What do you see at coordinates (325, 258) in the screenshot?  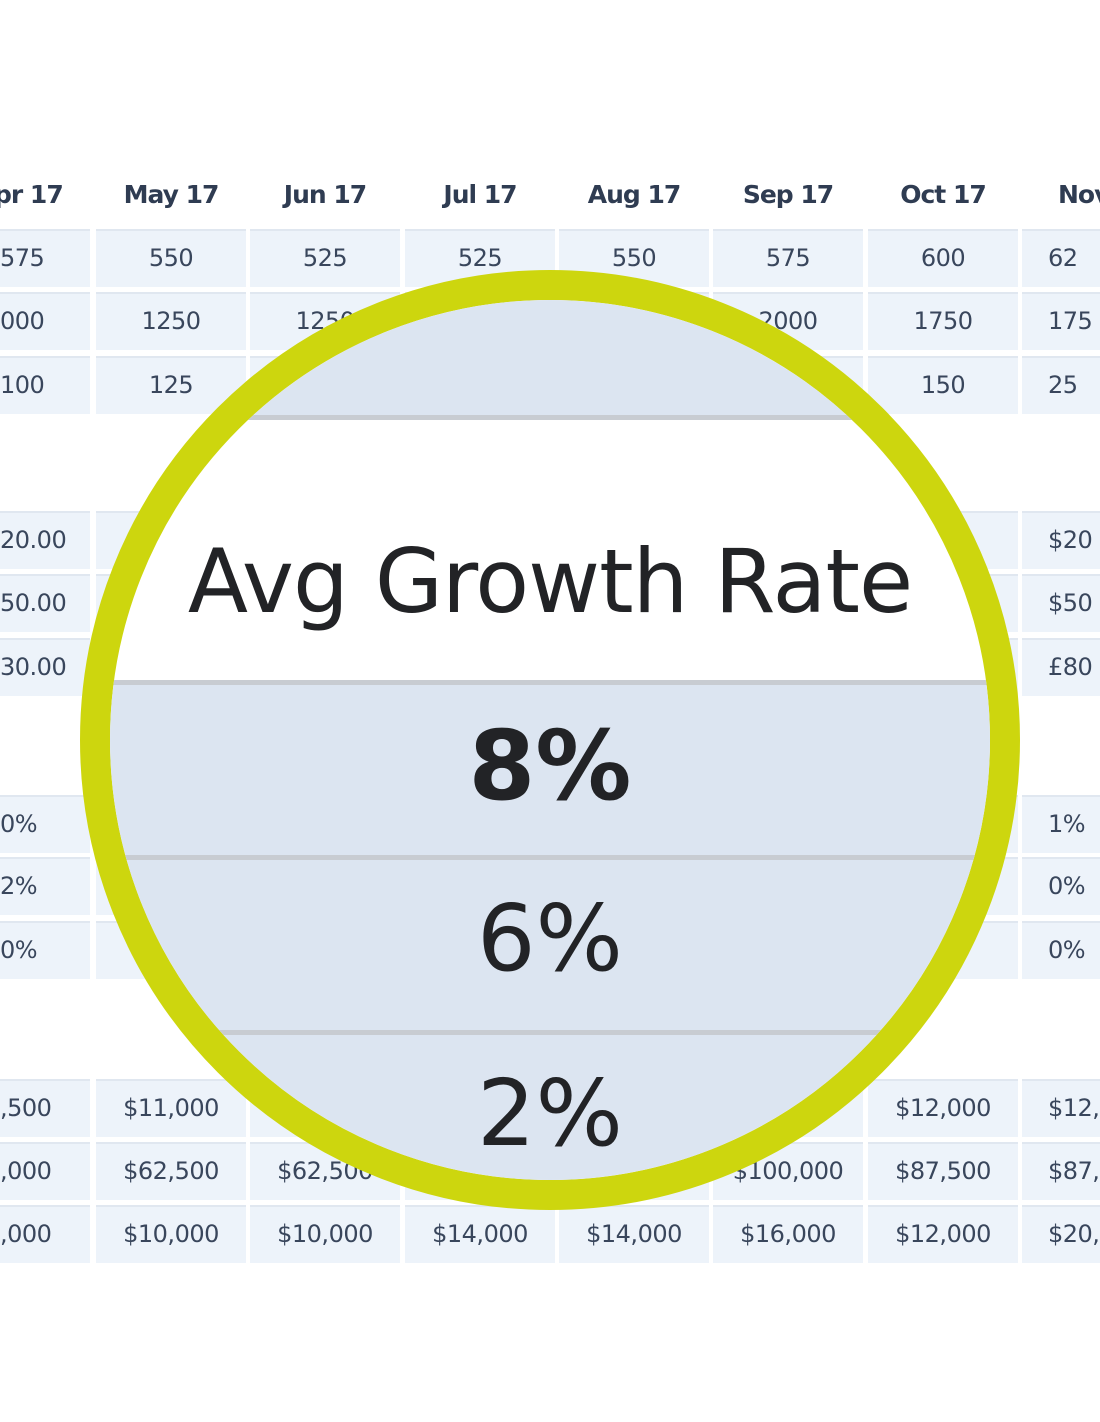 I see `table-cell: 525` at bounding box center [325, 258].